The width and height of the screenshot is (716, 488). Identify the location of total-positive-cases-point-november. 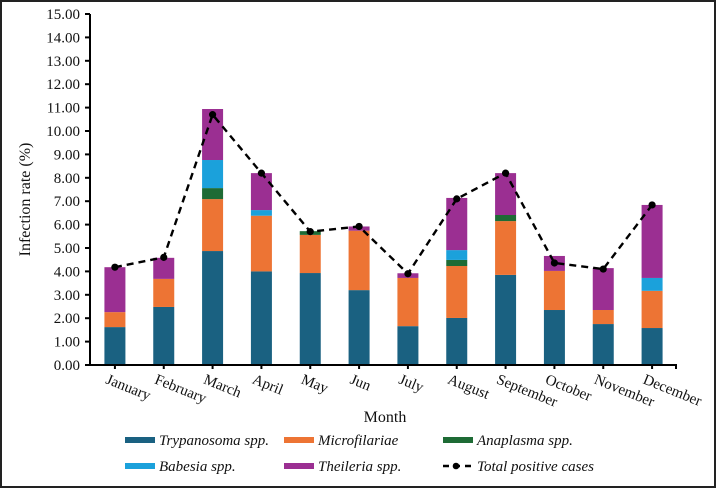
(603, 269).